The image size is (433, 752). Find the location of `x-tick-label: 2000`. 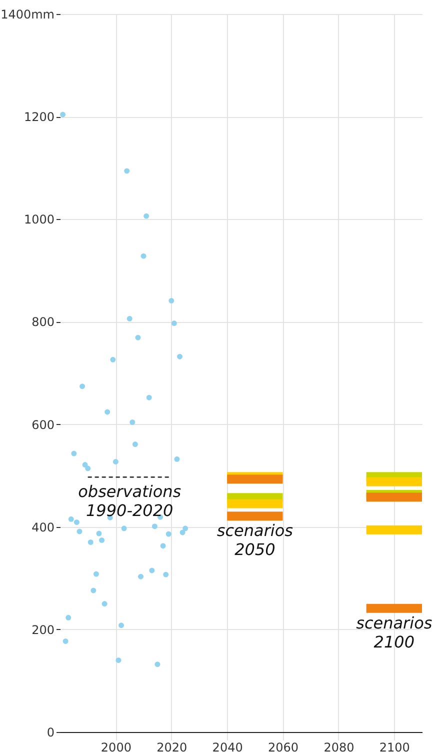

x-tick-label: 2000 is located at coordinates (116, 746).